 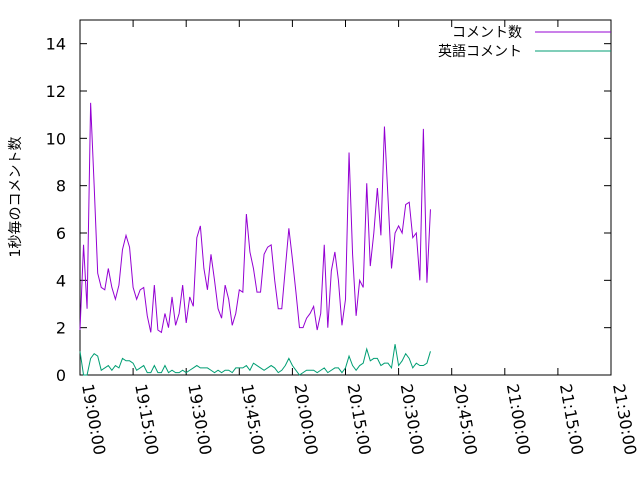 I want to click on y-tick-label: 4, so click(x=61, y=280).